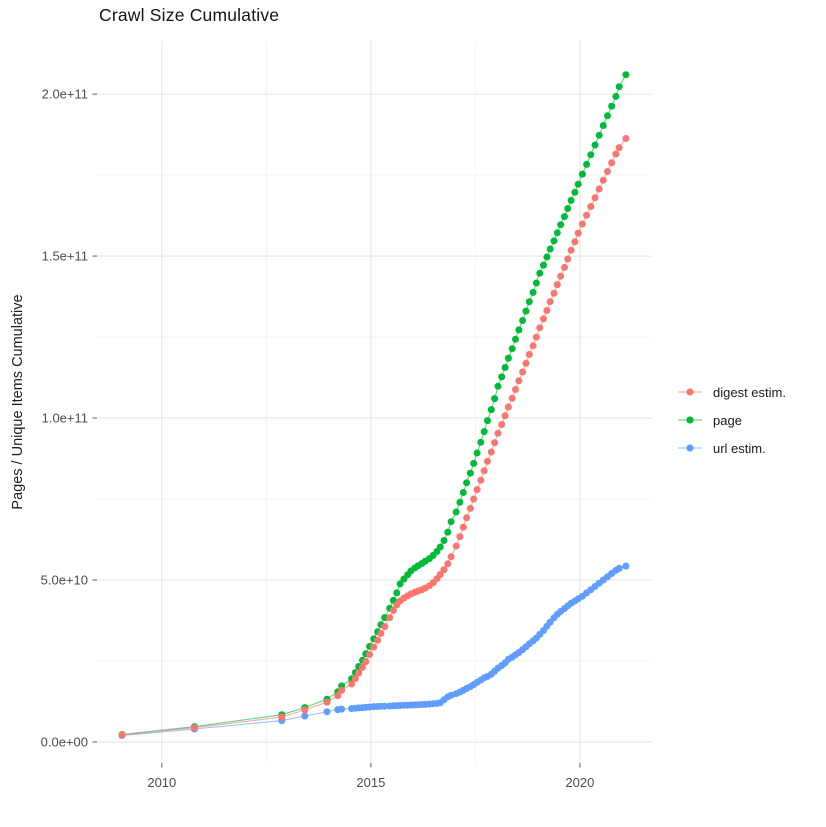 The image size is (826, 827). What do you see at coordinates (727, 420) in the screenshot?
I see `legend-label-page: page` at bounding box center [727, 420].